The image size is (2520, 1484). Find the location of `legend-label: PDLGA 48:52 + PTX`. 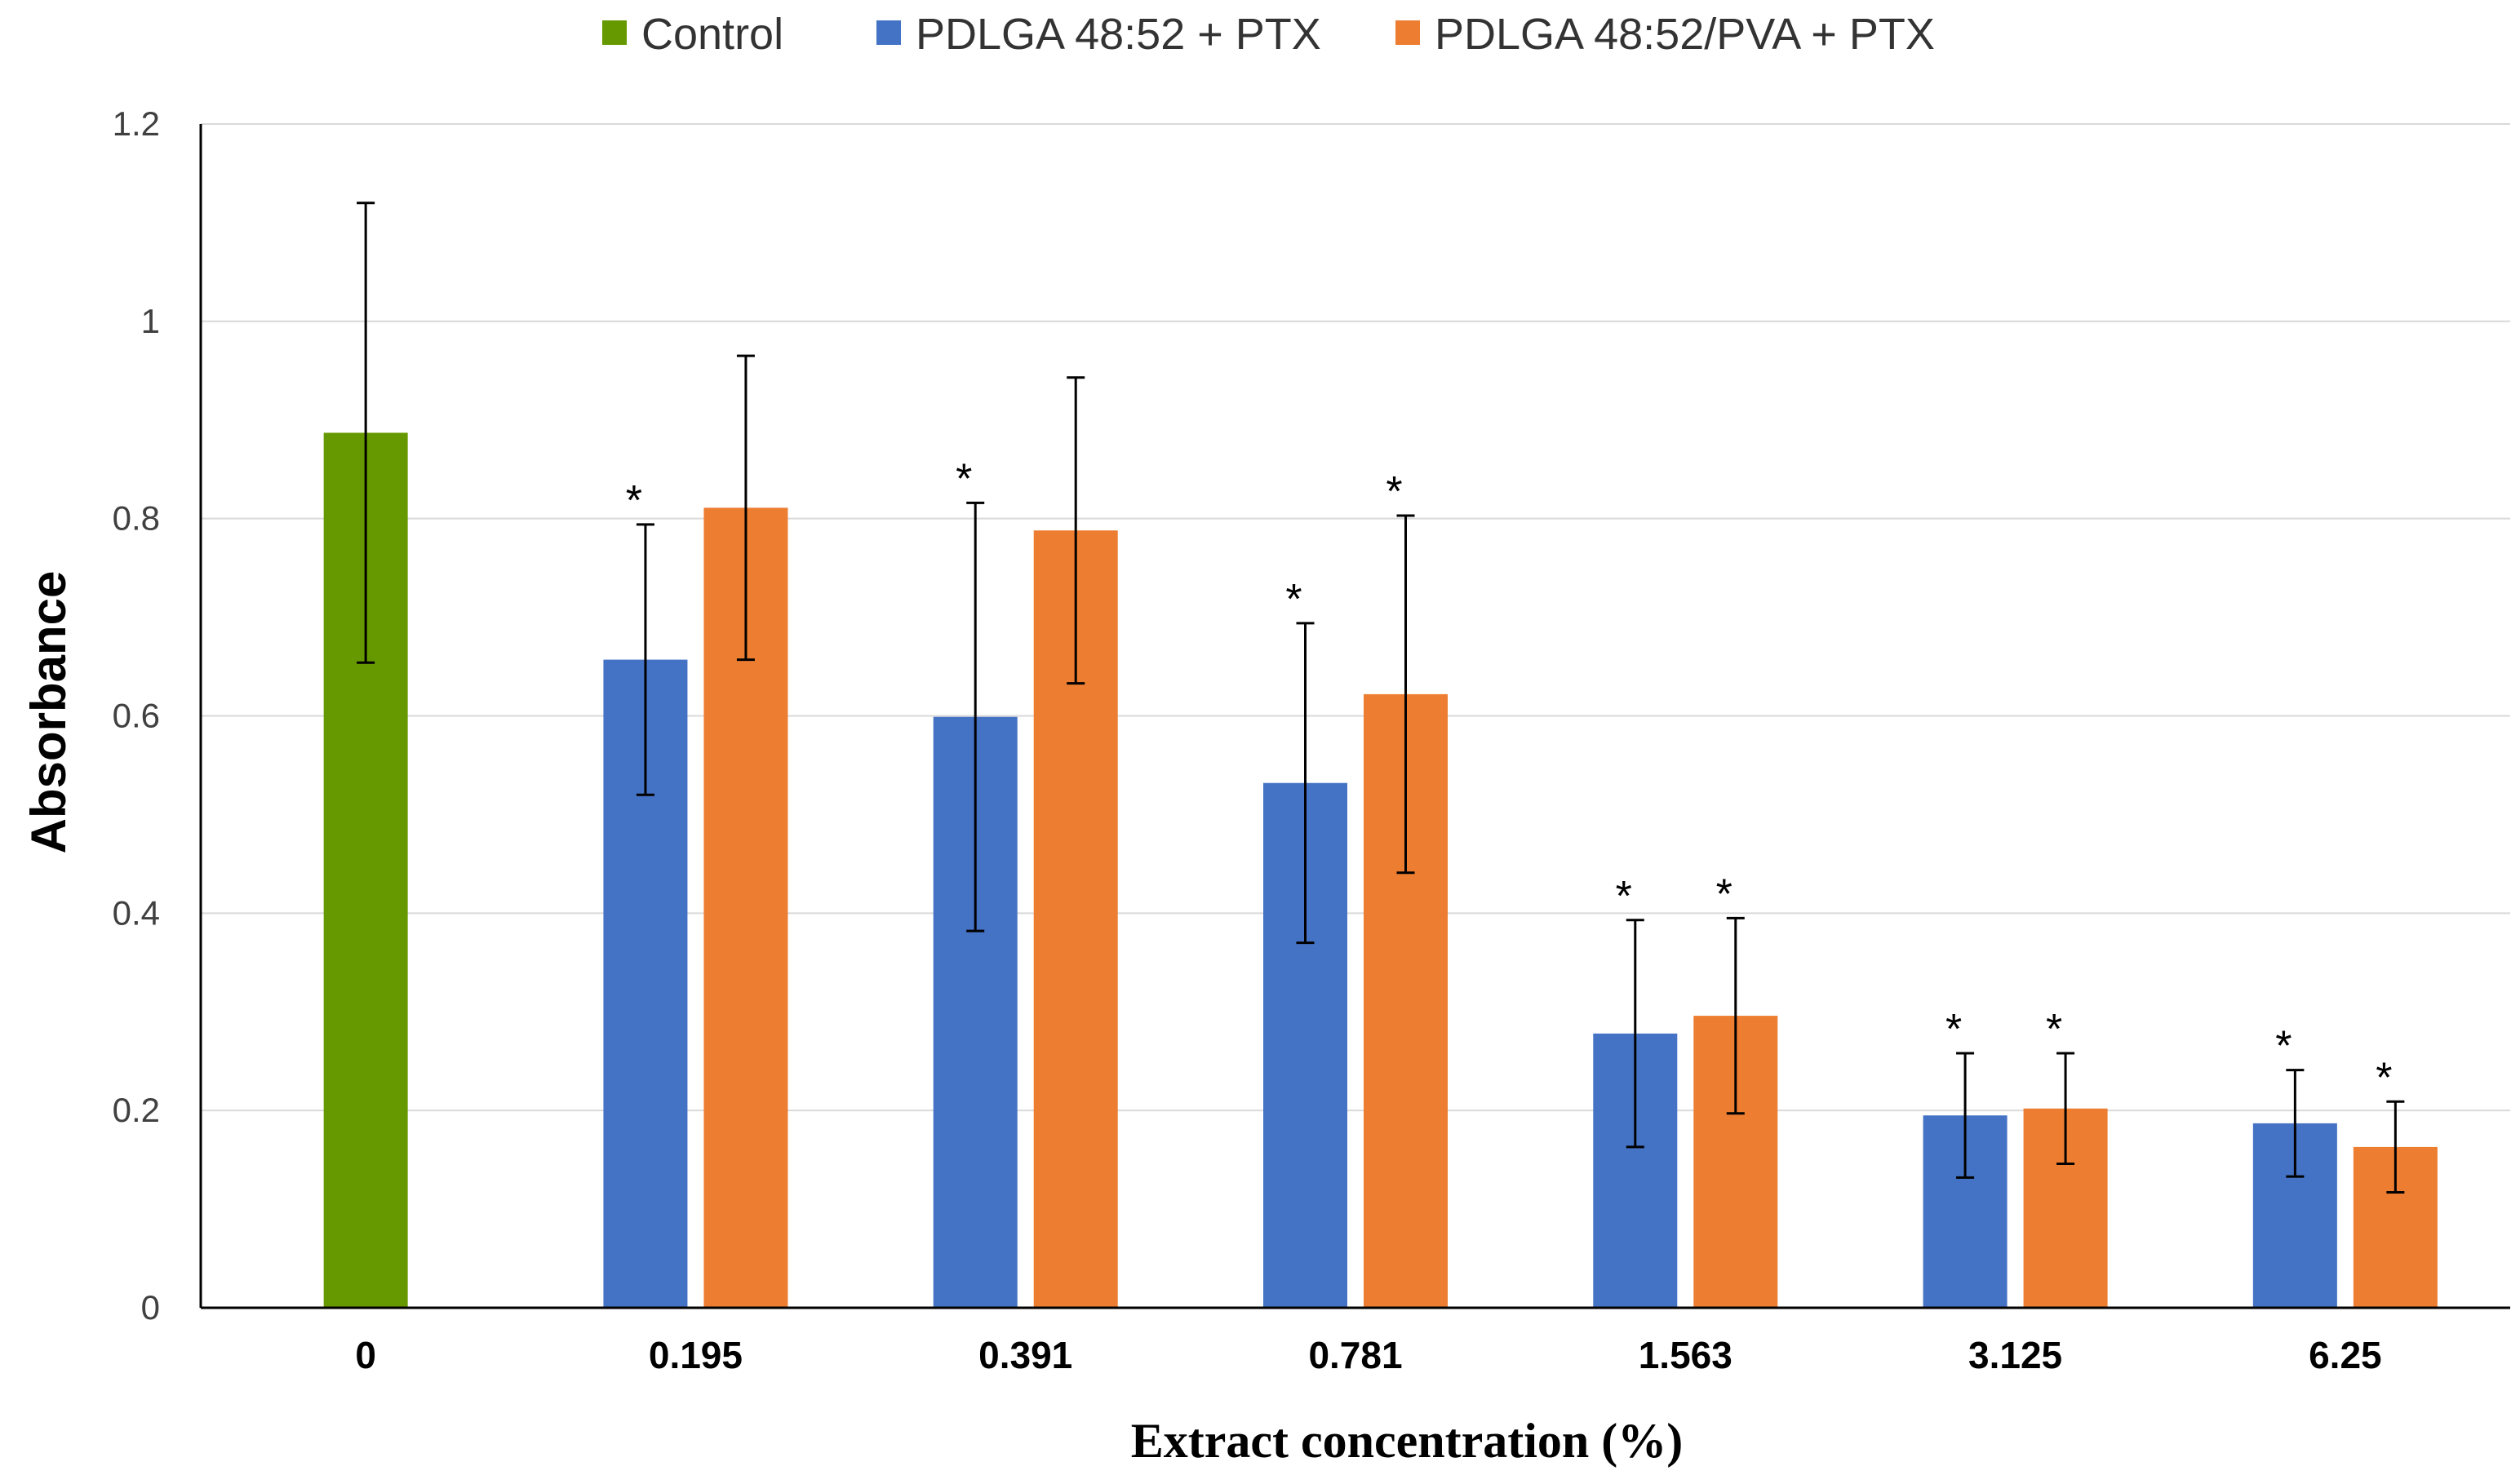

legend-label: PDLGA 48:52 + PTX is located at coordinates (1118, 34).